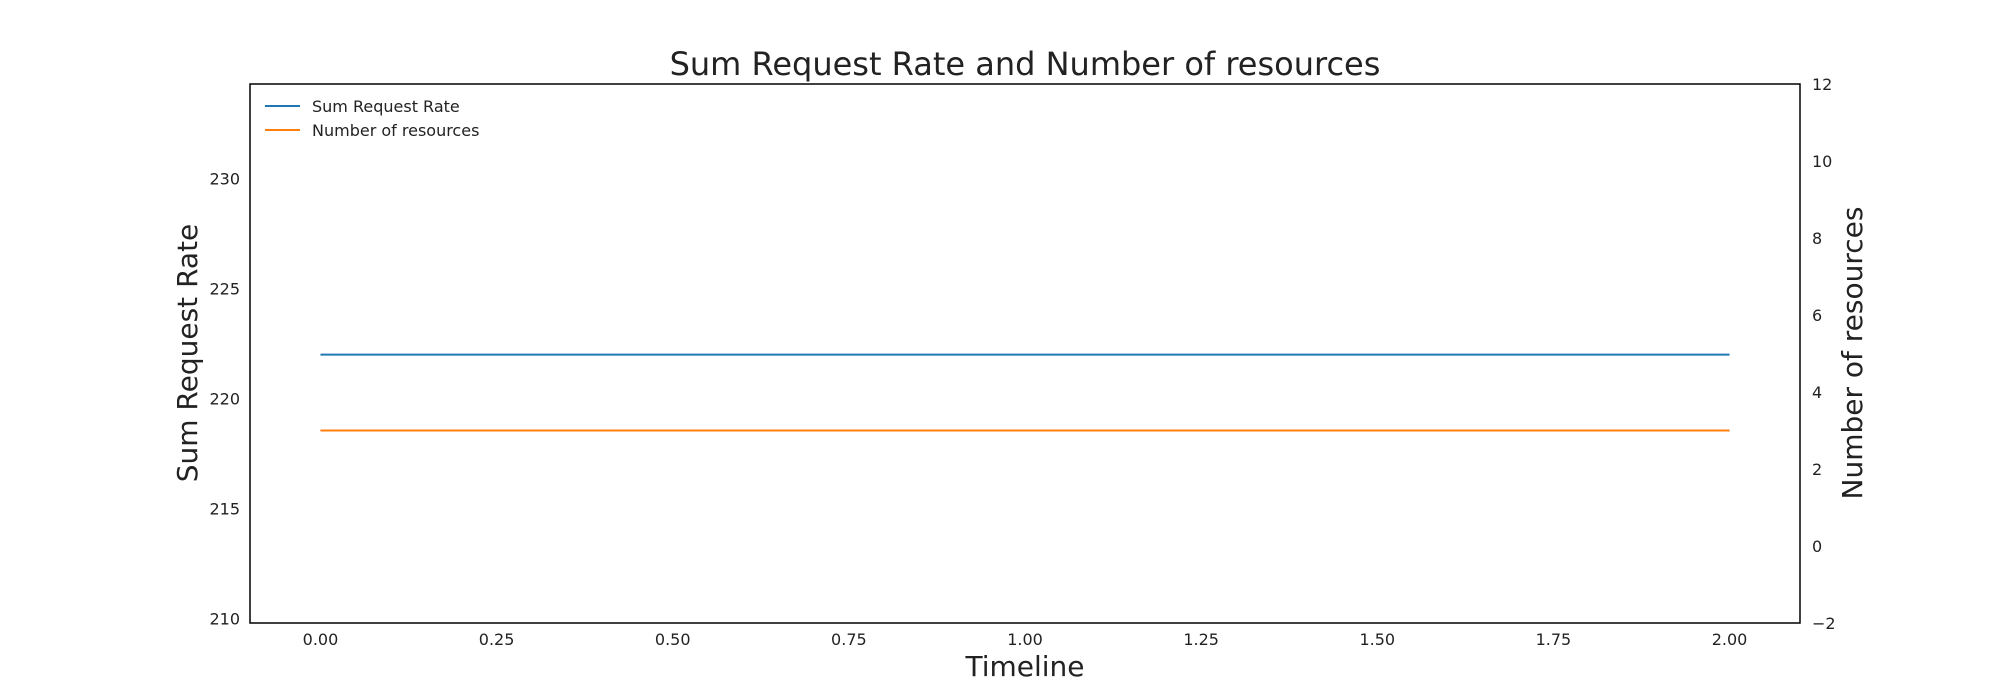 The image size is (2000, 700). I want to click on x-tick-label: 0.50, so click(673, 639).